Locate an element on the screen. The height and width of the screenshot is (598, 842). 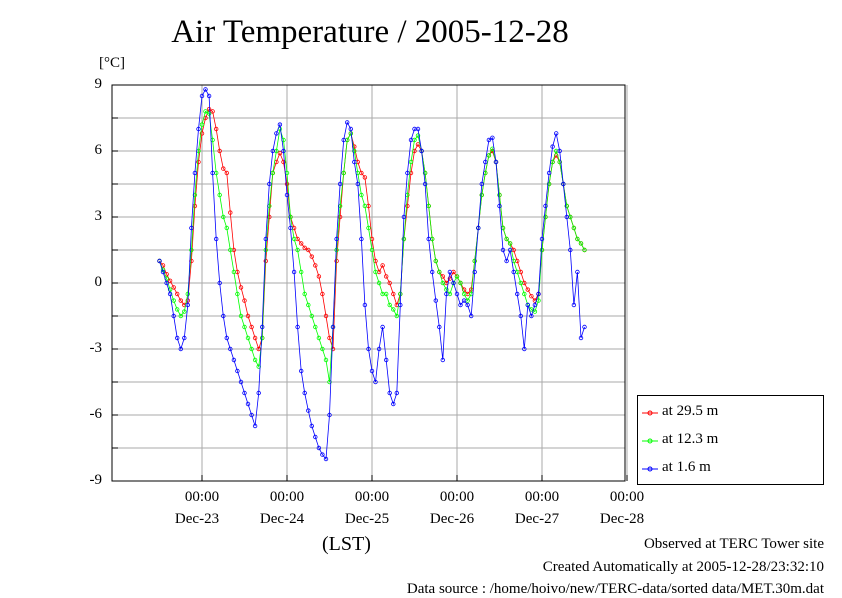
y-axis-unit: [°C] is located at coordinates (112, 63).